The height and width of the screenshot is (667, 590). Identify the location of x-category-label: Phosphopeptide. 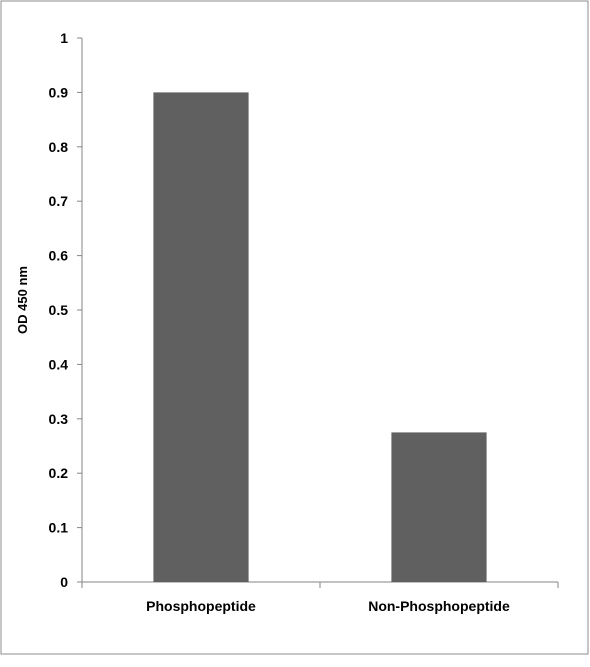
(201, 606).